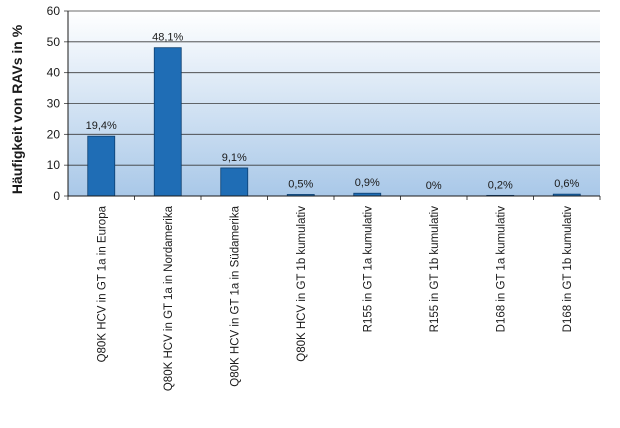  Describe the element at coordinates (235, 295) in the screenshot. I see `category-label: Q80K HCV in GT 1a in Südamerika` at that location.